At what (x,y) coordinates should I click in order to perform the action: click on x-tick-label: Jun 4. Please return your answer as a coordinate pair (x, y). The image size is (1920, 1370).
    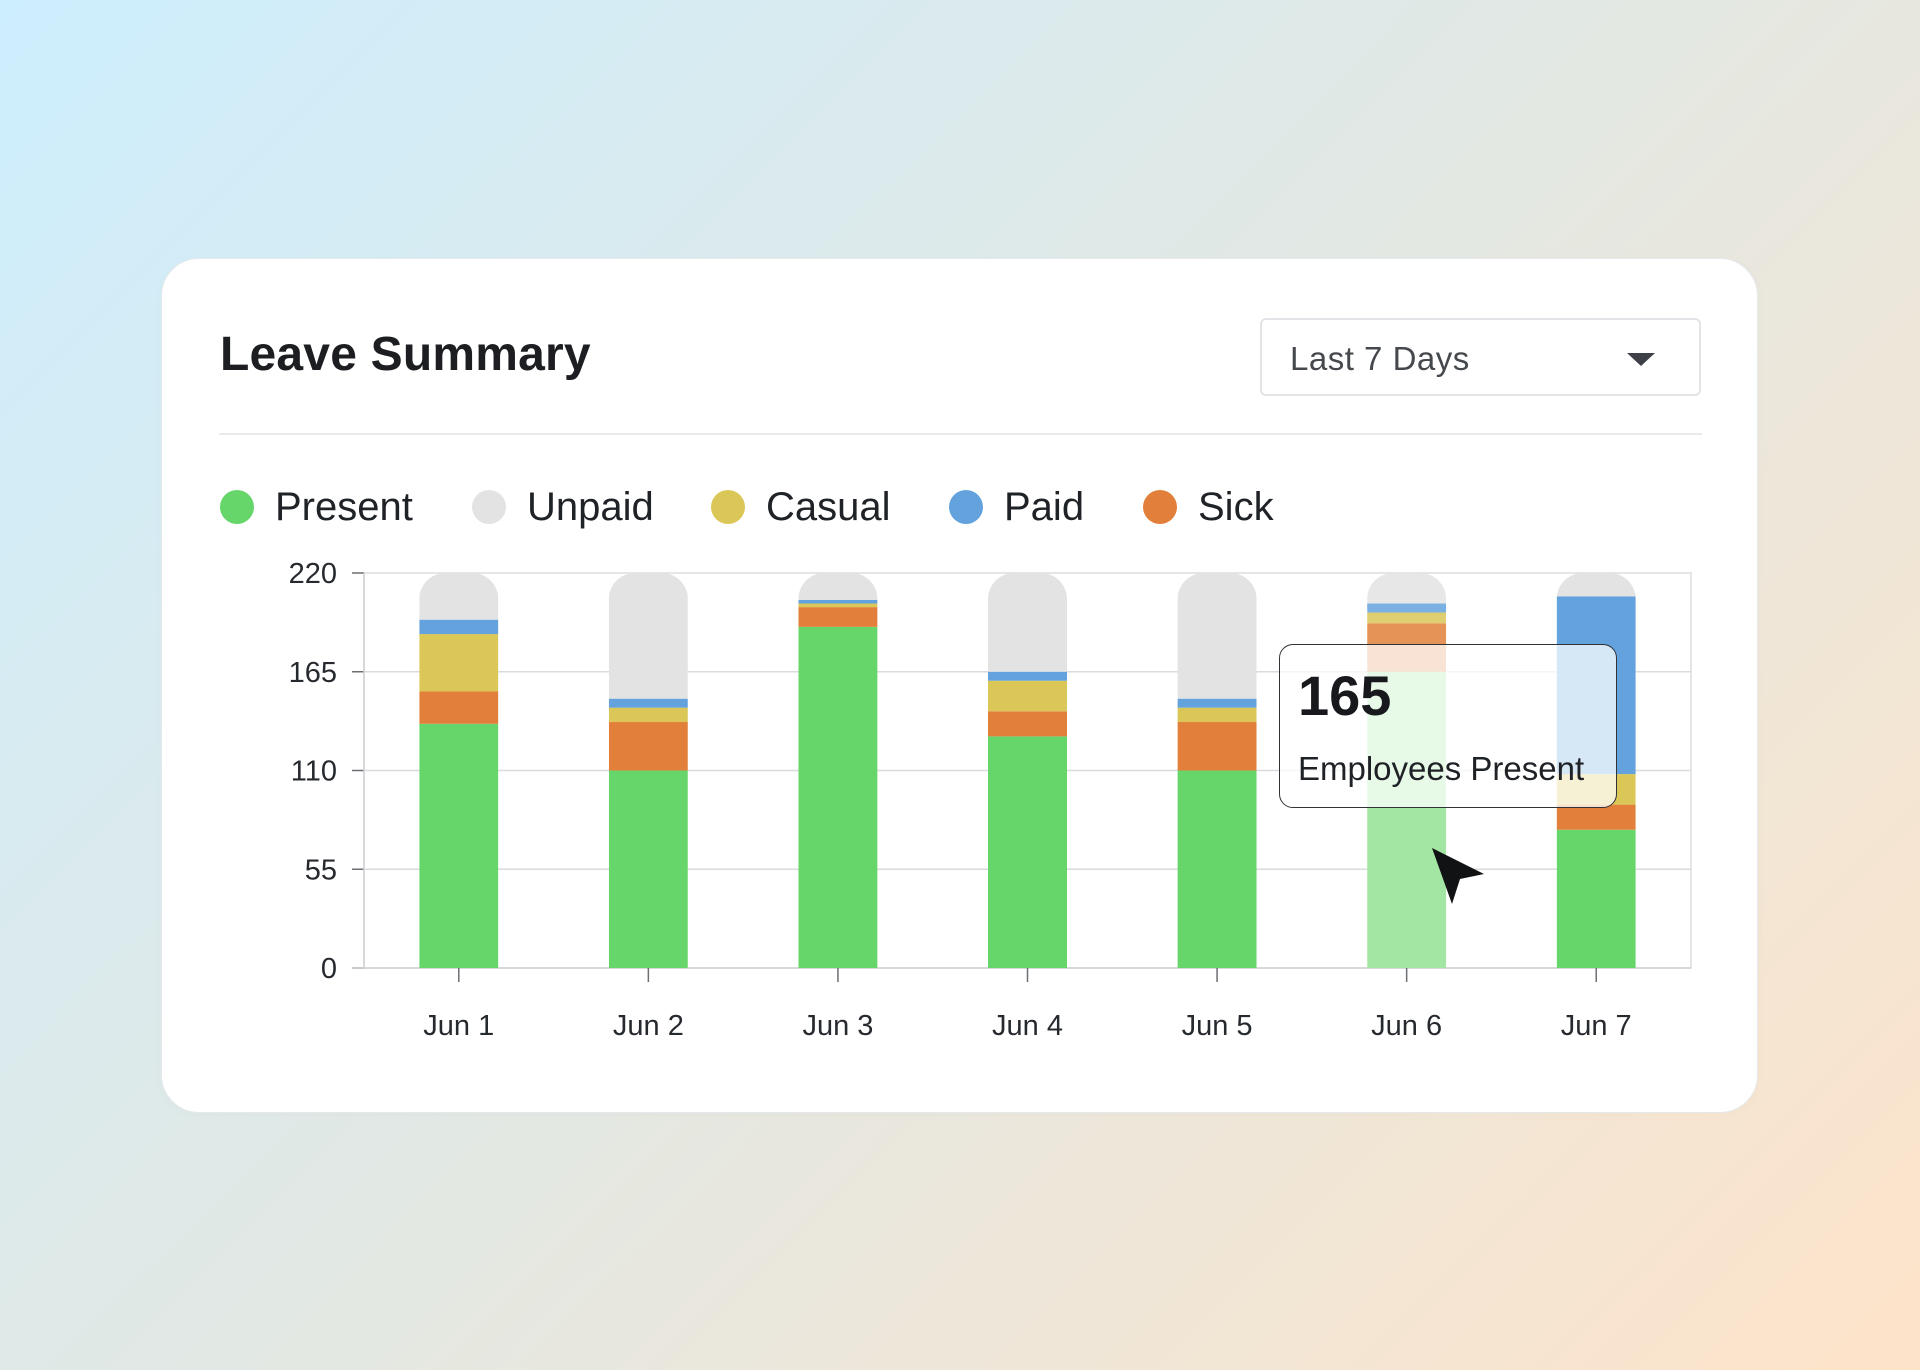
    Looking at the image, I should click on (1027, 1026).